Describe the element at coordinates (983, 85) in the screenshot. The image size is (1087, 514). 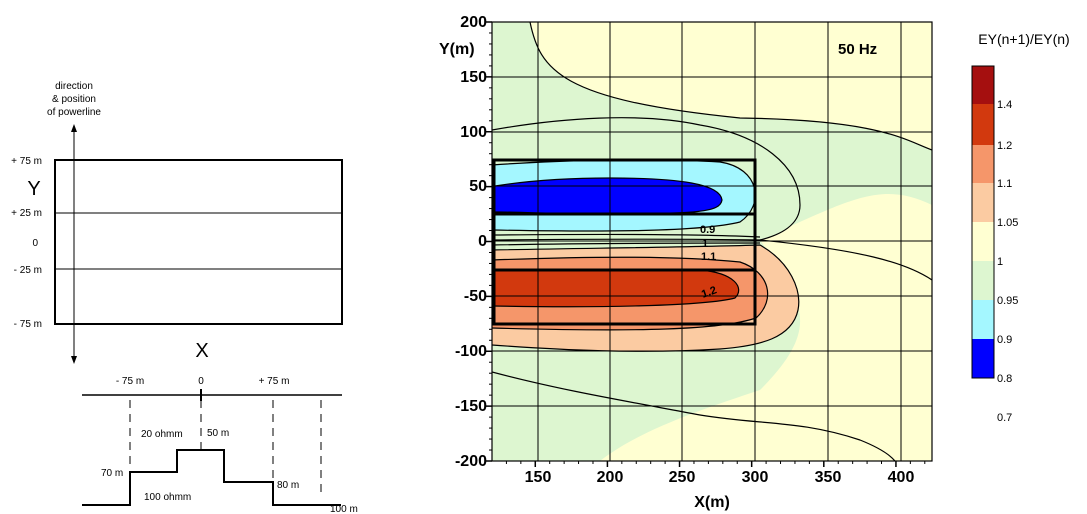
I see `colorbar-swatch-1.4` at that location.